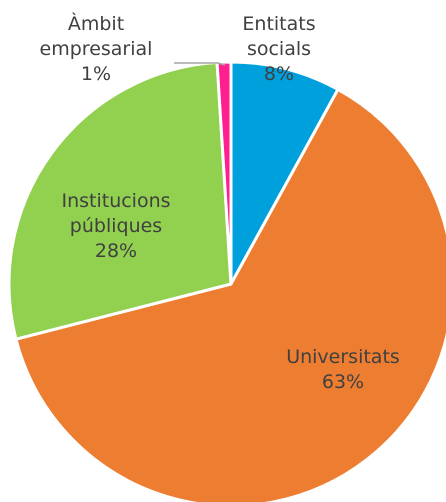 The height and width of the screenshot is (502, 446). I want to click on slice-name-line: Àmbit, so click(96, 23).